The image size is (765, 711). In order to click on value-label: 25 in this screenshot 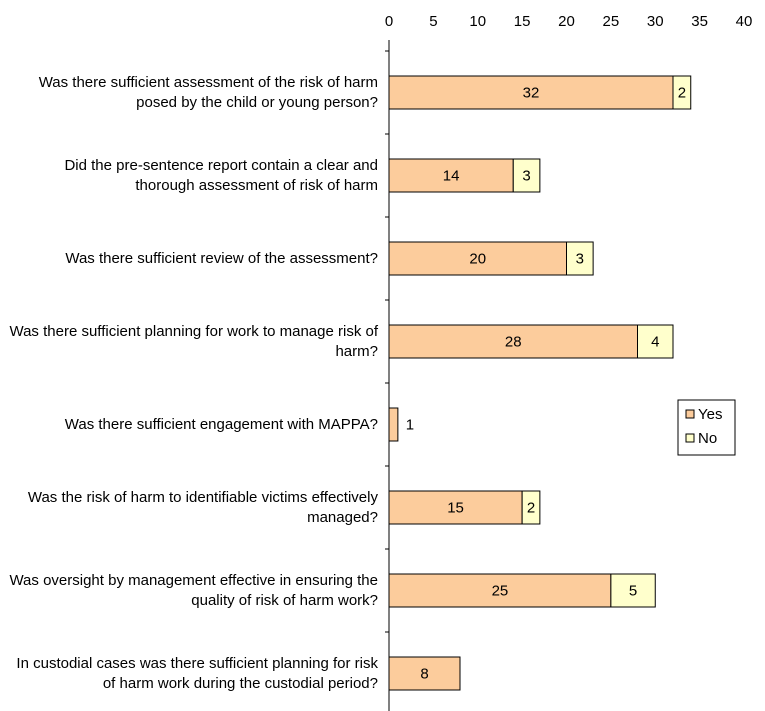, I will do `click(500, 590)`.